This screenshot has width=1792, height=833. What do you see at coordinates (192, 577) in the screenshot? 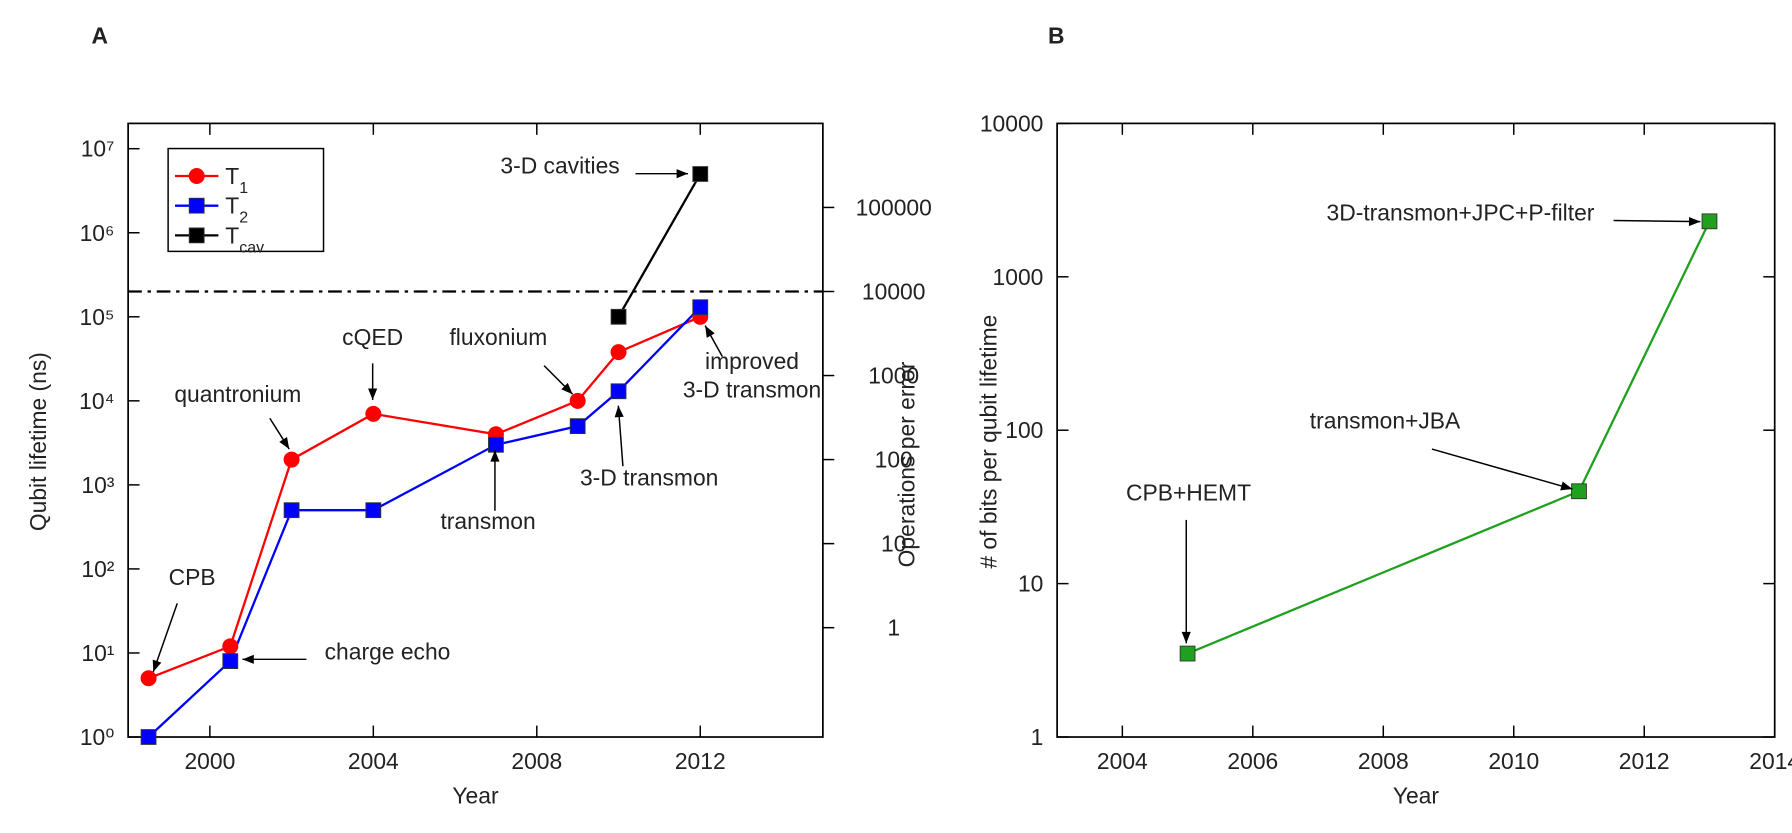
I see `annotation: CPB` at bounding box center [192, 577].